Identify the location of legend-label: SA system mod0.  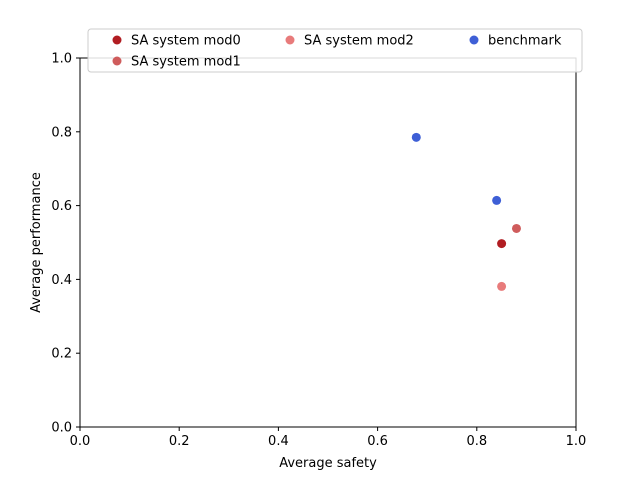
(186, 41).